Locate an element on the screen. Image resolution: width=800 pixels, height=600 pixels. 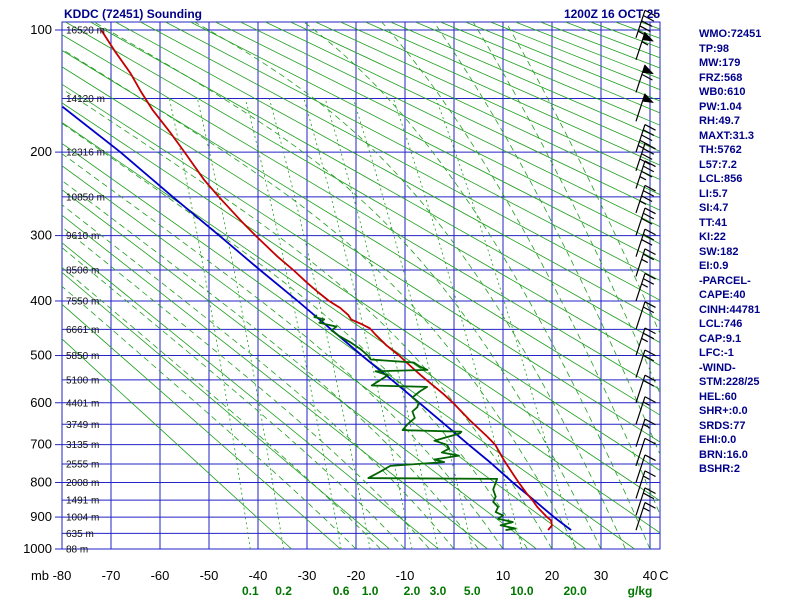
svg-text: -40 is located at coordinates (258, 575).